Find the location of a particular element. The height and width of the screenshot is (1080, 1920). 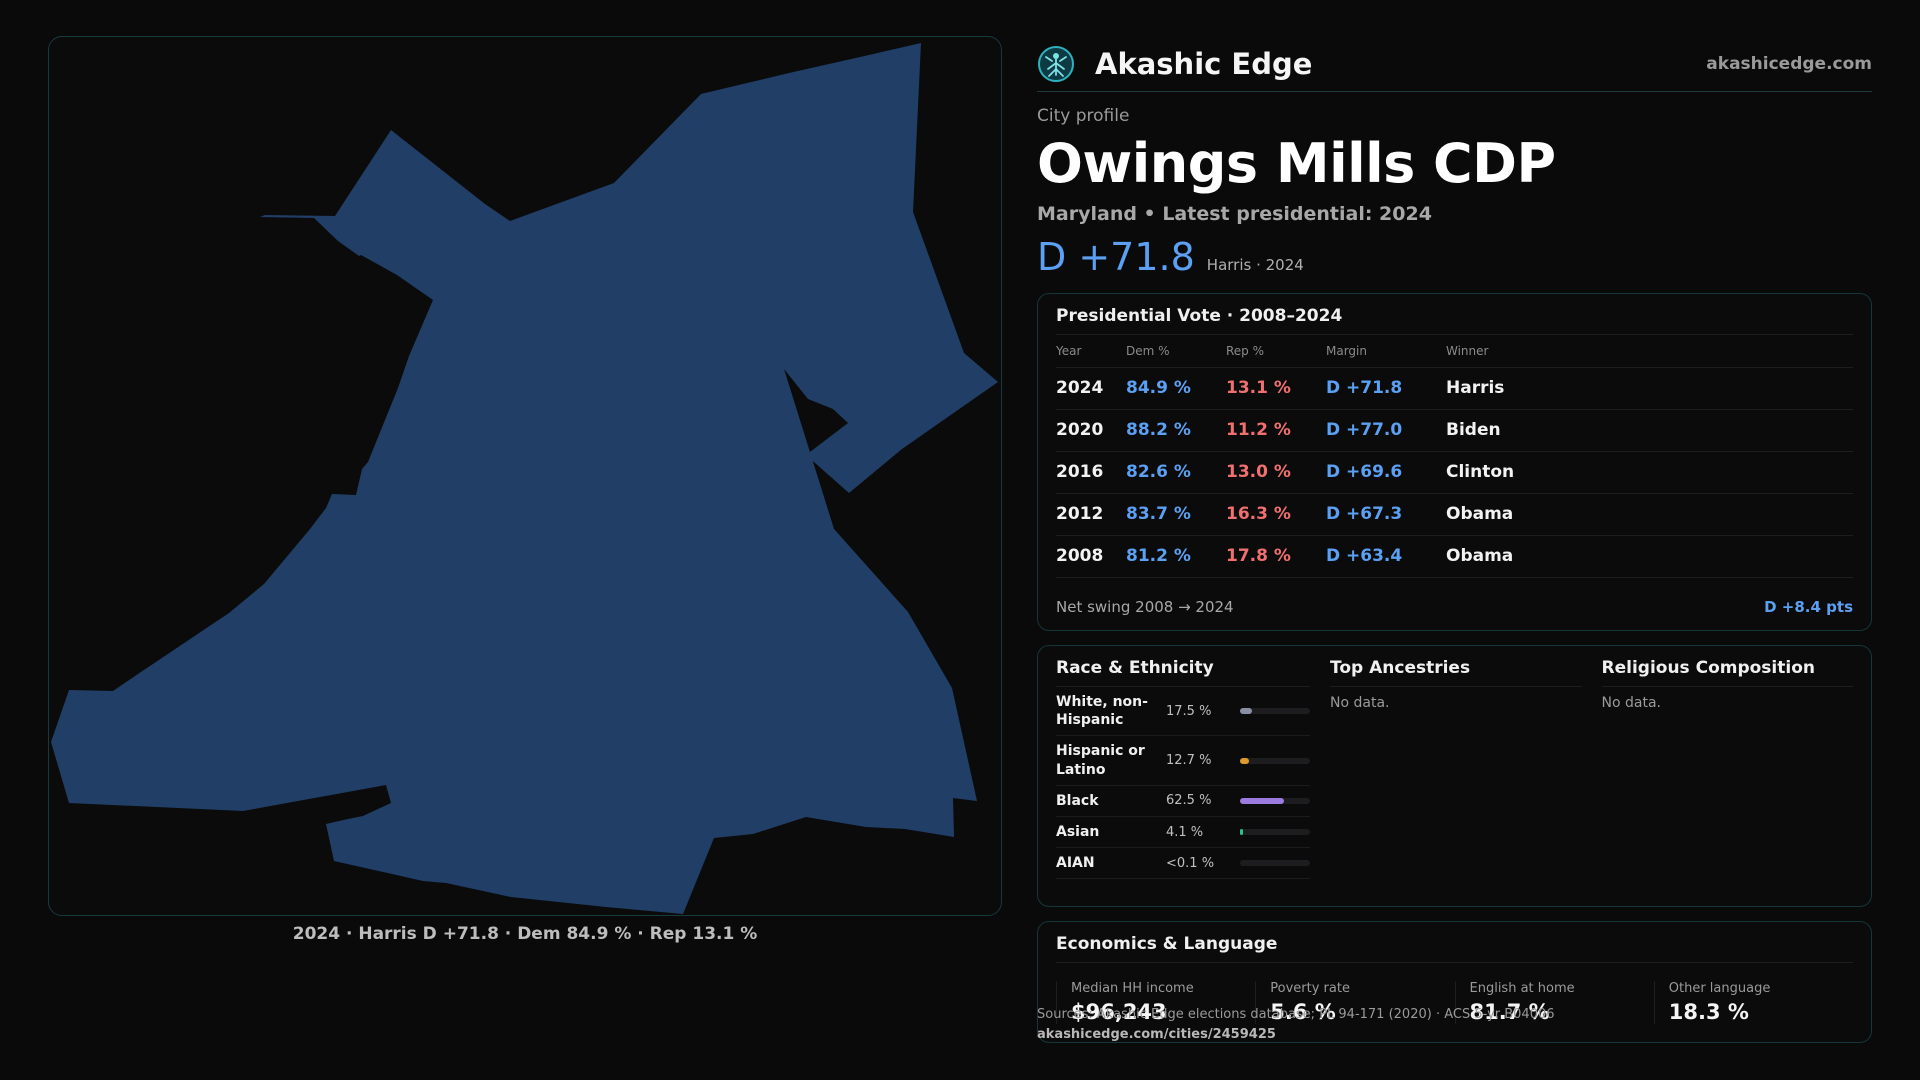

cell-winner: Harris is located at coordinates (1649, 388).